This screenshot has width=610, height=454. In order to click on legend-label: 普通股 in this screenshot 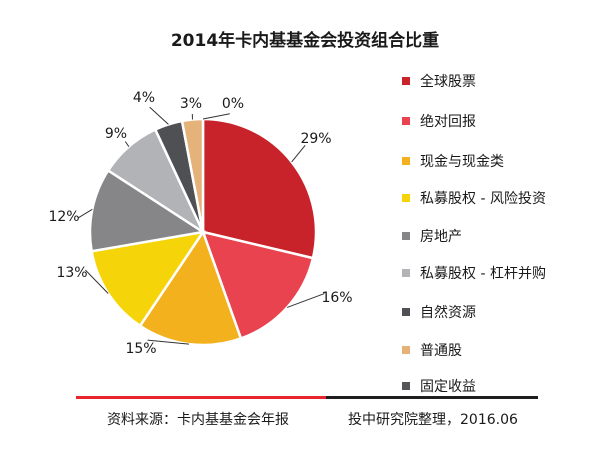, I will do `click(441, 351)`.